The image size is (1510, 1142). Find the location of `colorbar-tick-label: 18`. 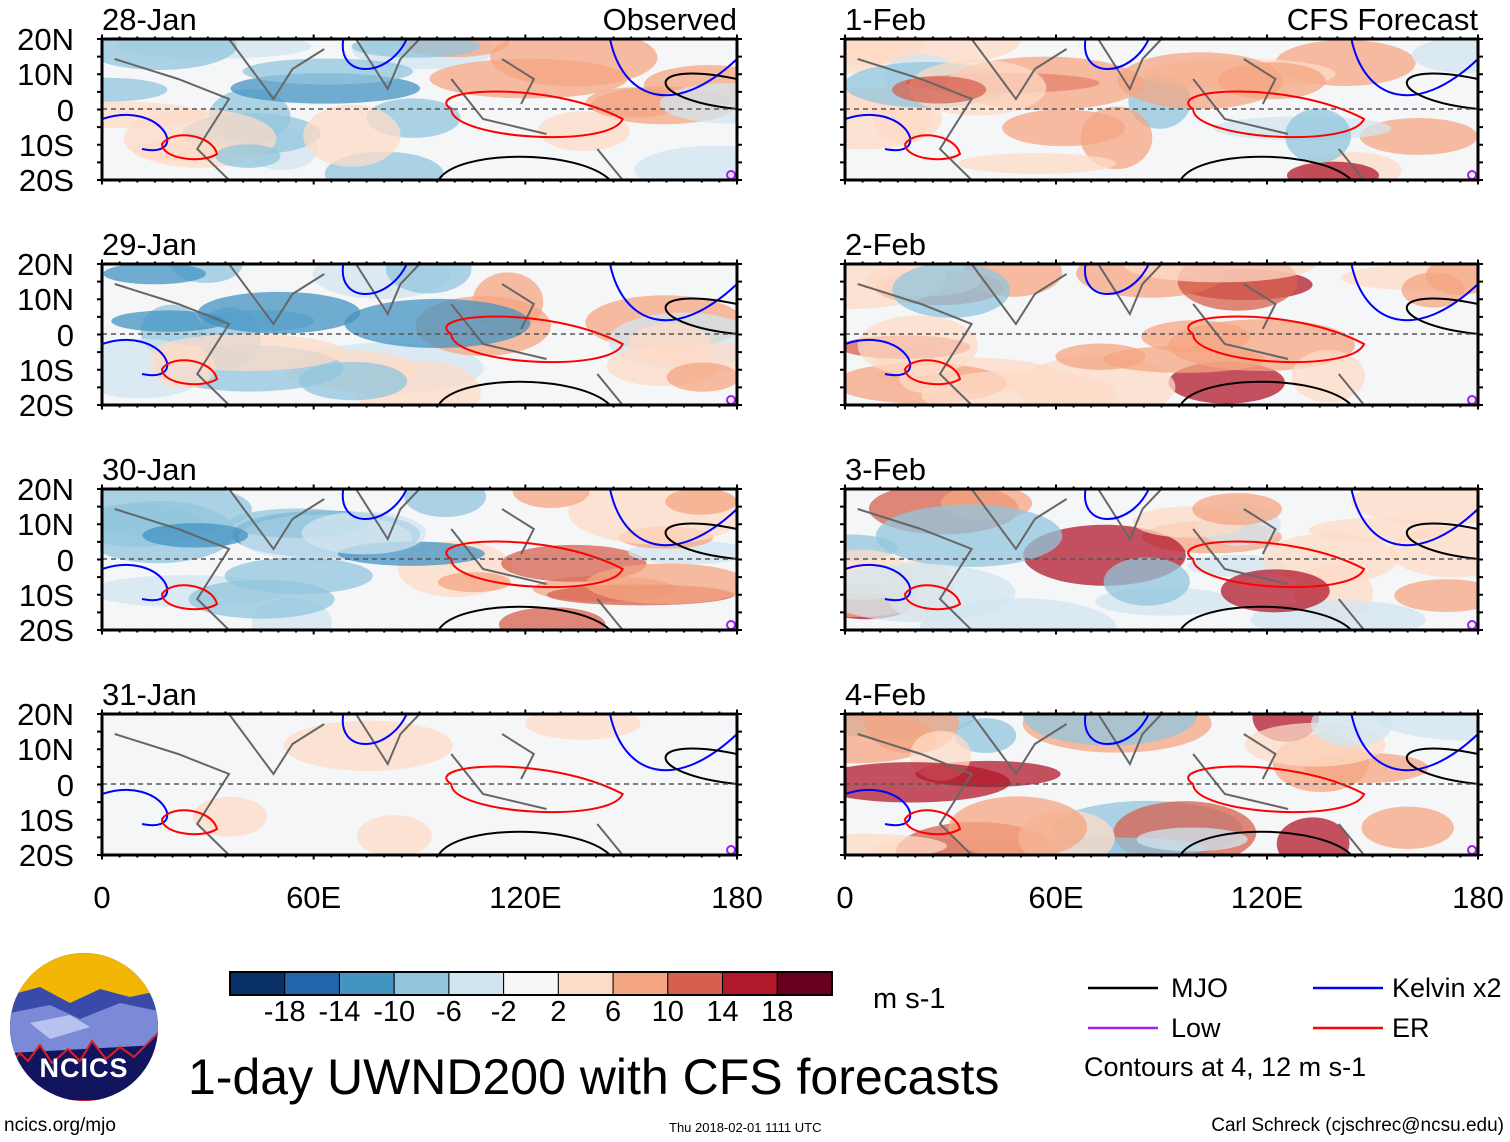

colorbar-tick-label: 18 is located at coordinates (777, 1012).